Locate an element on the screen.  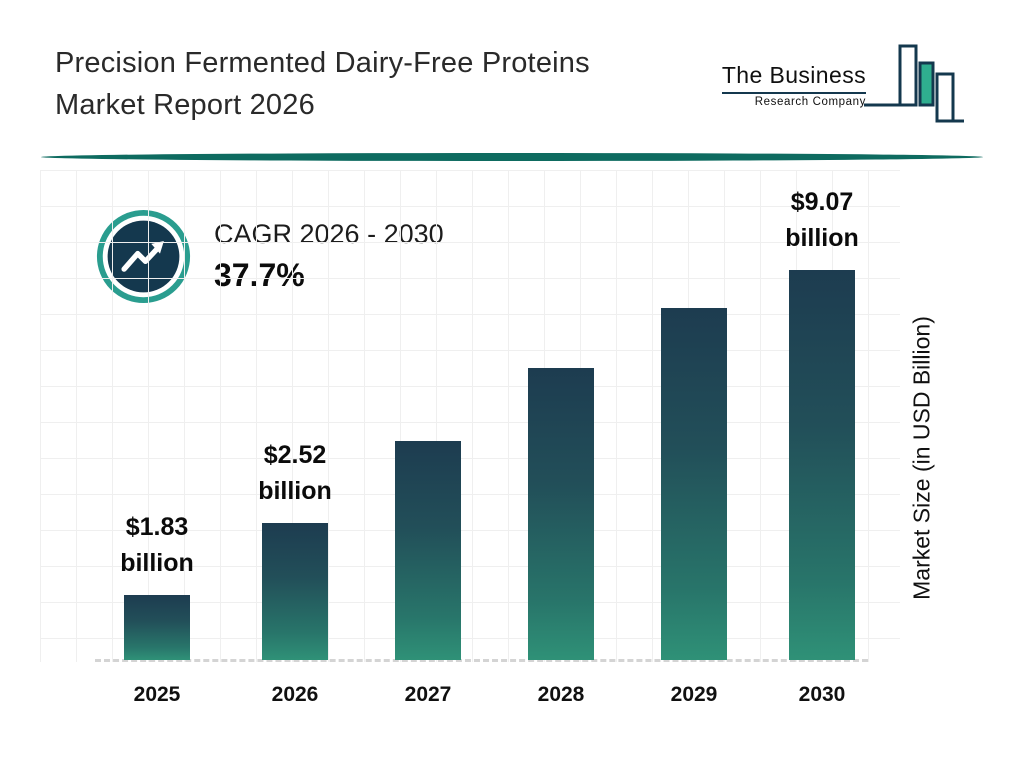
bar-2028 is located at coordinates (561, 514).